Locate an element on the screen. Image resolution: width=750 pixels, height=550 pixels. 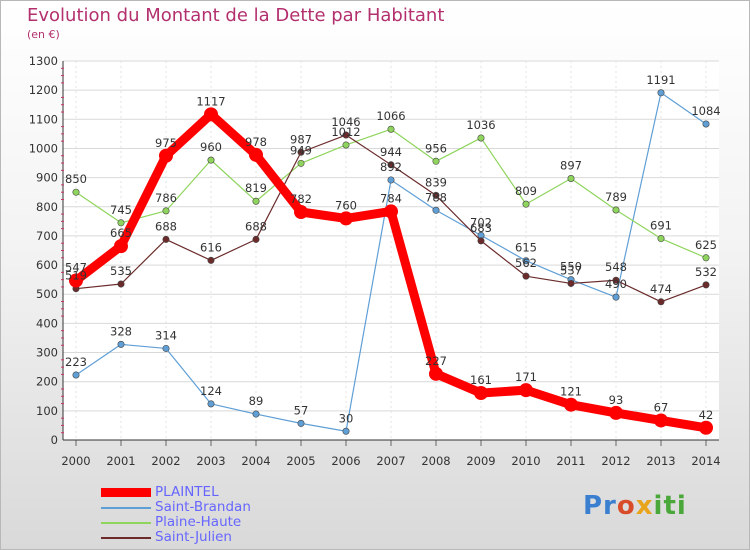
x-tick-label: 2012 is located at coordinates (615, 461).